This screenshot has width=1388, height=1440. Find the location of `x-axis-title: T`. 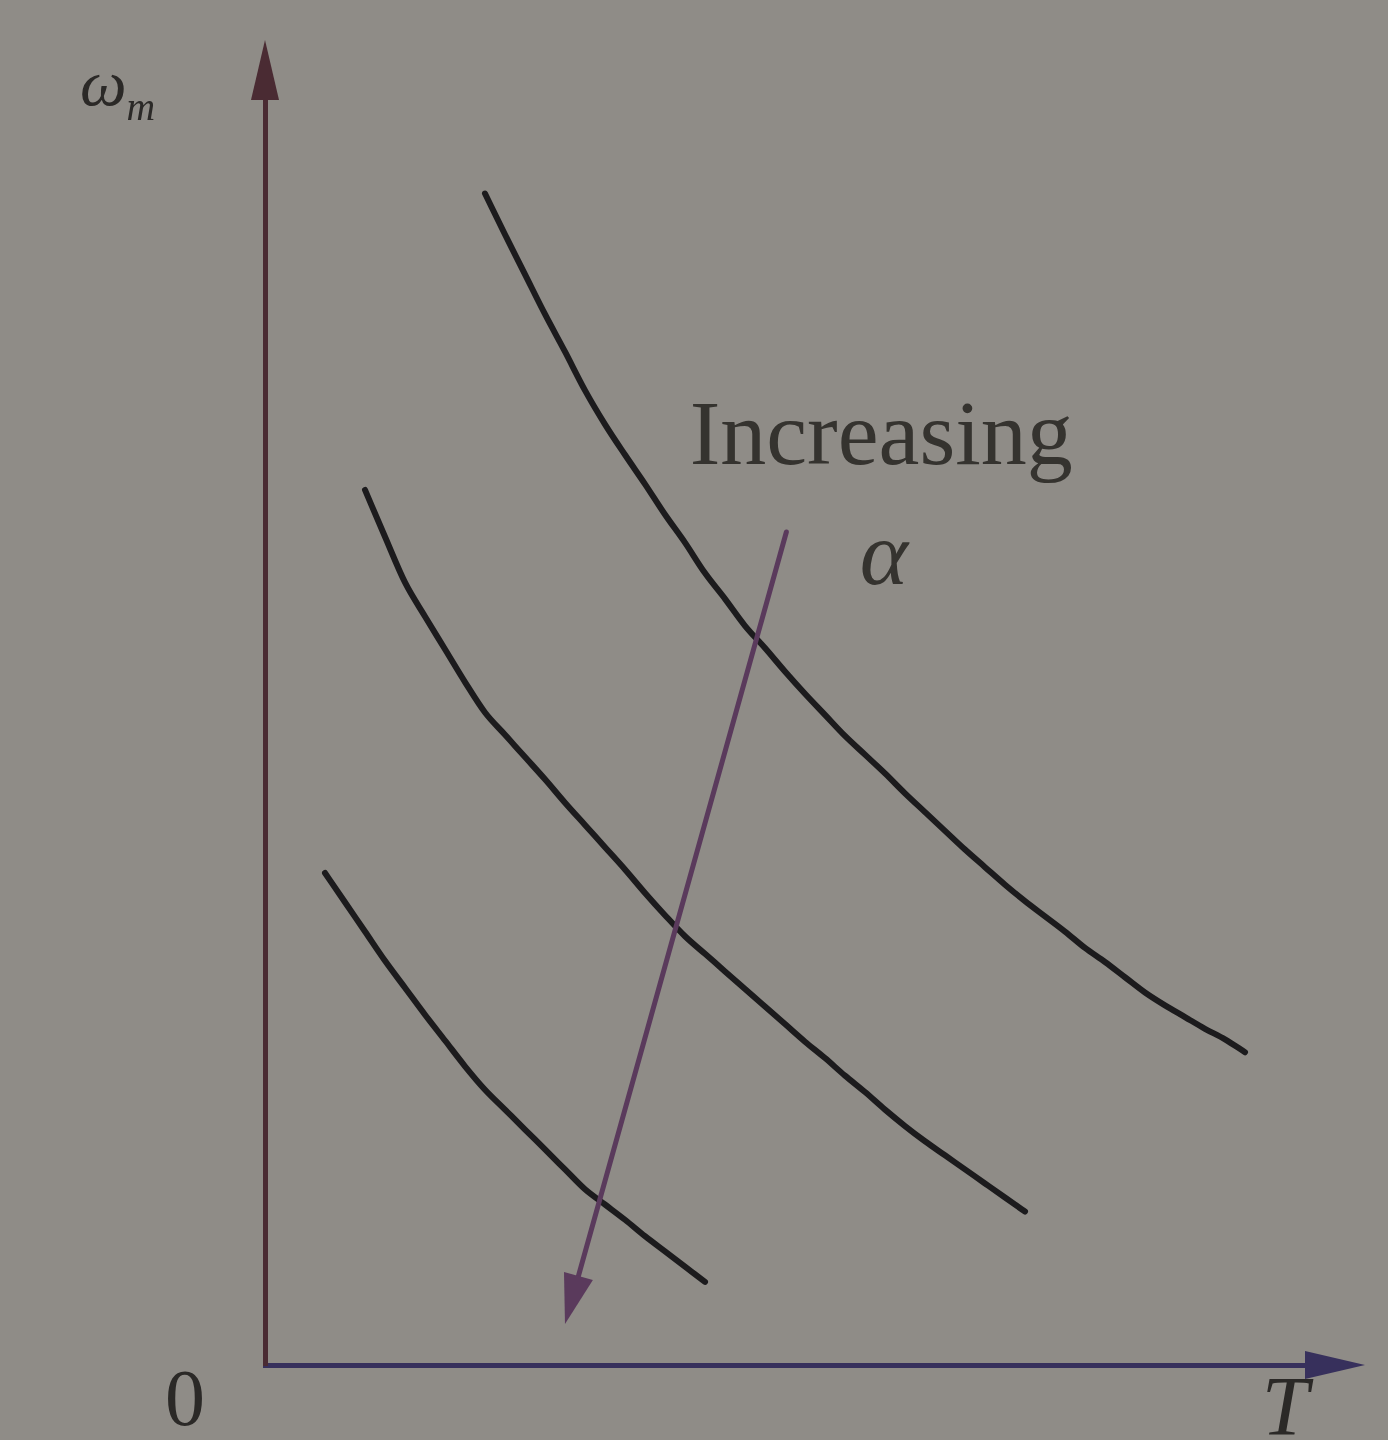

x-axis-title: T is located at coordinates (1287, 1400).